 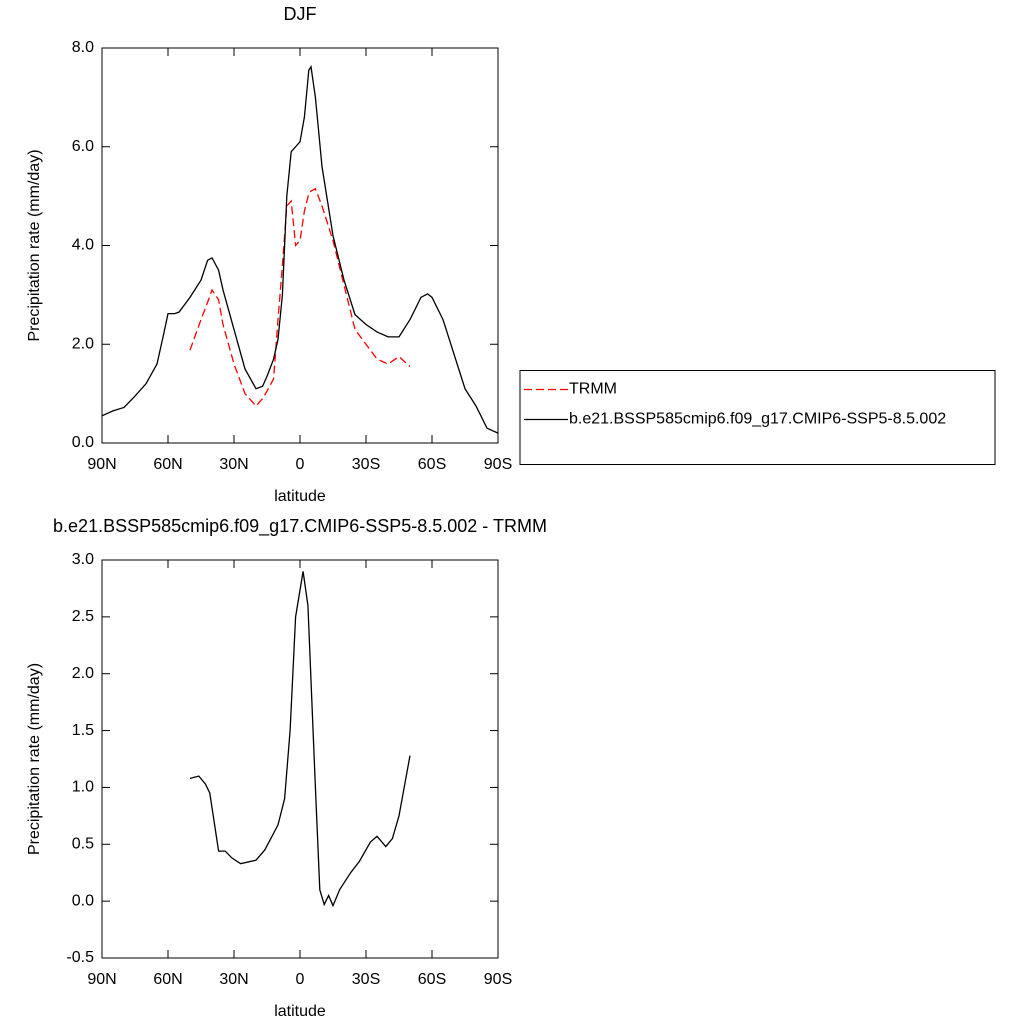 I want to click on y-tick-label: 2.5, so click(x=83, y=616).